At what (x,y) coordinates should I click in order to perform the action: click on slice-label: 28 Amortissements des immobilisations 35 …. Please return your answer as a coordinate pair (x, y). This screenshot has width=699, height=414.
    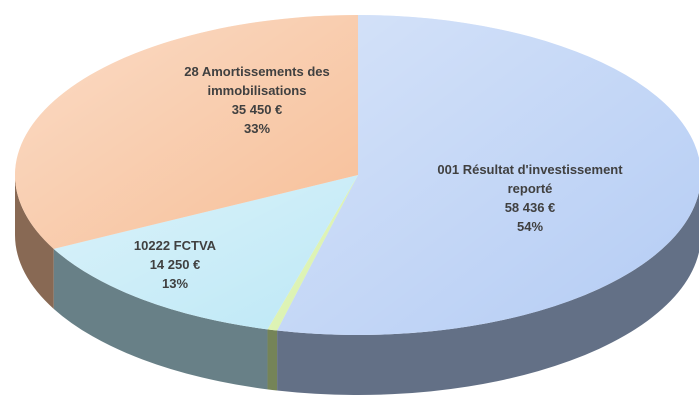
    Looking at the image, I should click on (257, 100).